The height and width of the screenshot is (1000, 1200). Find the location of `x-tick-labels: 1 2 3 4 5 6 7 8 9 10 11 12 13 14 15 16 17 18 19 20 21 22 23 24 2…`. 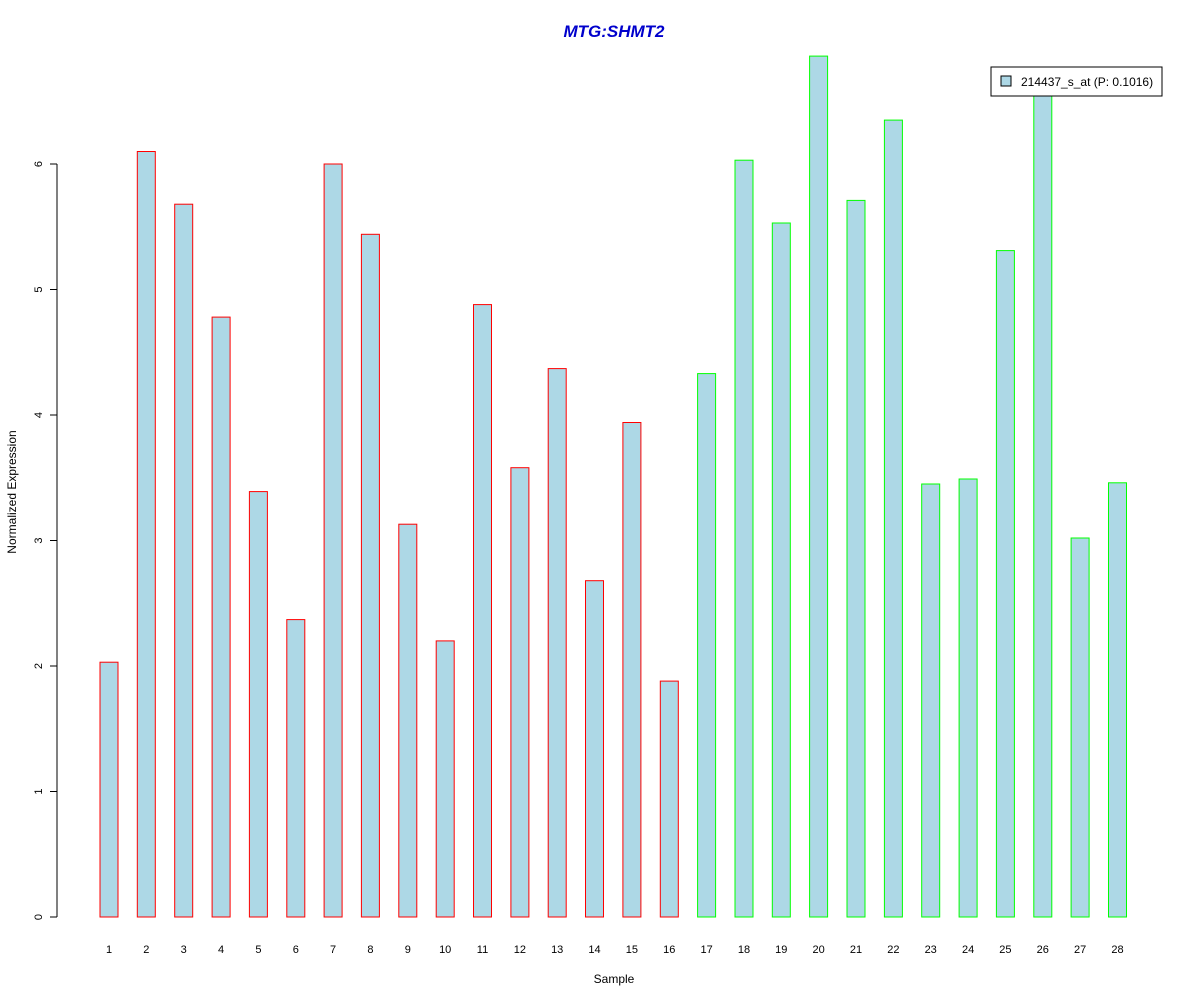

x-tick-labels: 1 2 3 4 5 6 7 8 9 10 11 12 13 14 15 16 17 18 19 20 21 22 23 24 2… is located at coordinates (615, 950).